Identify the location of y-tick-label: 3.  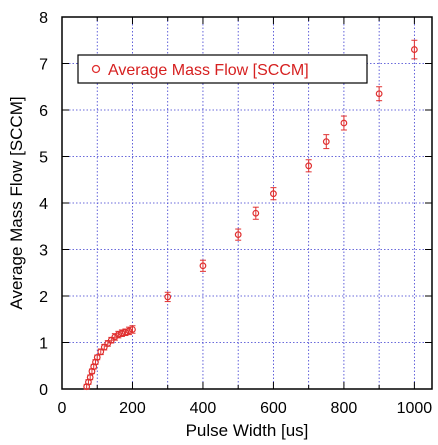
(43, 251).